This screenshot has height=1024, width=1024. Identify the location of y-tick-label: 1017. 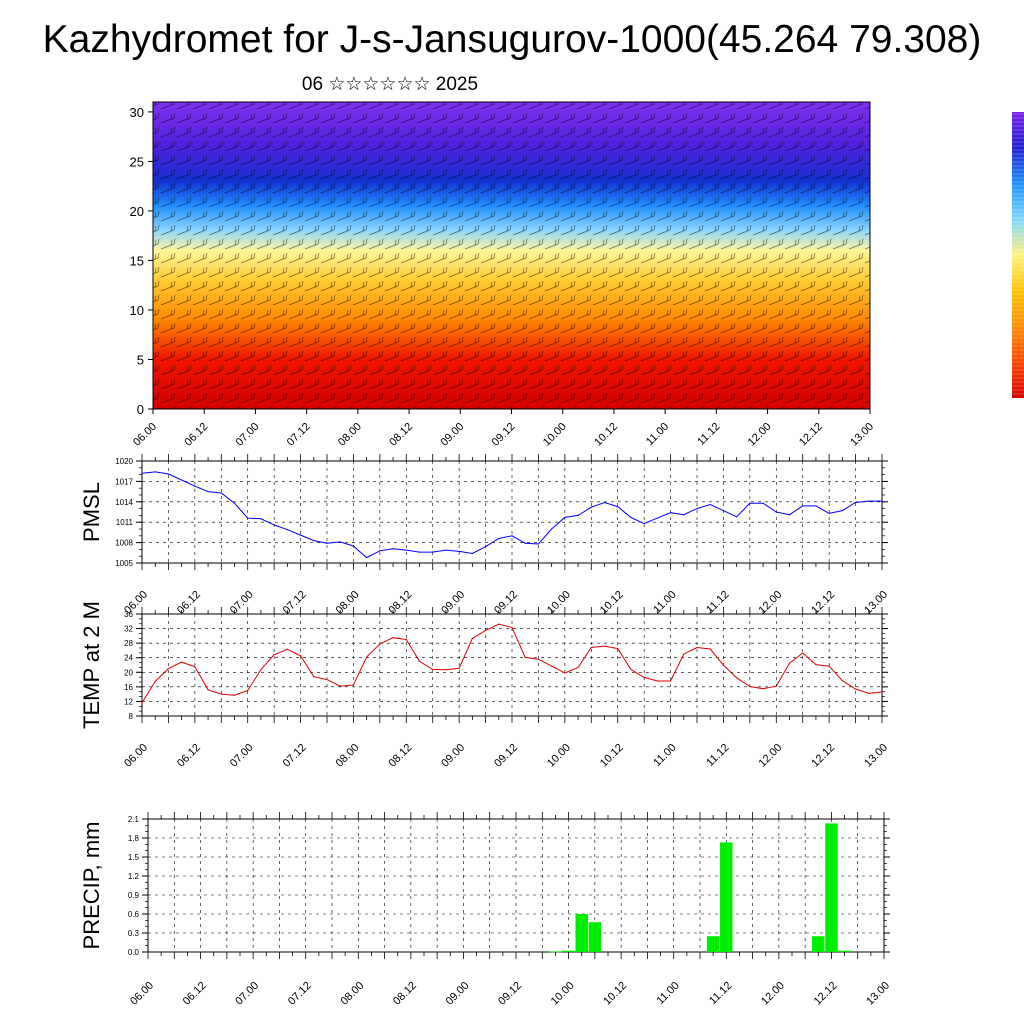
(124, 481).